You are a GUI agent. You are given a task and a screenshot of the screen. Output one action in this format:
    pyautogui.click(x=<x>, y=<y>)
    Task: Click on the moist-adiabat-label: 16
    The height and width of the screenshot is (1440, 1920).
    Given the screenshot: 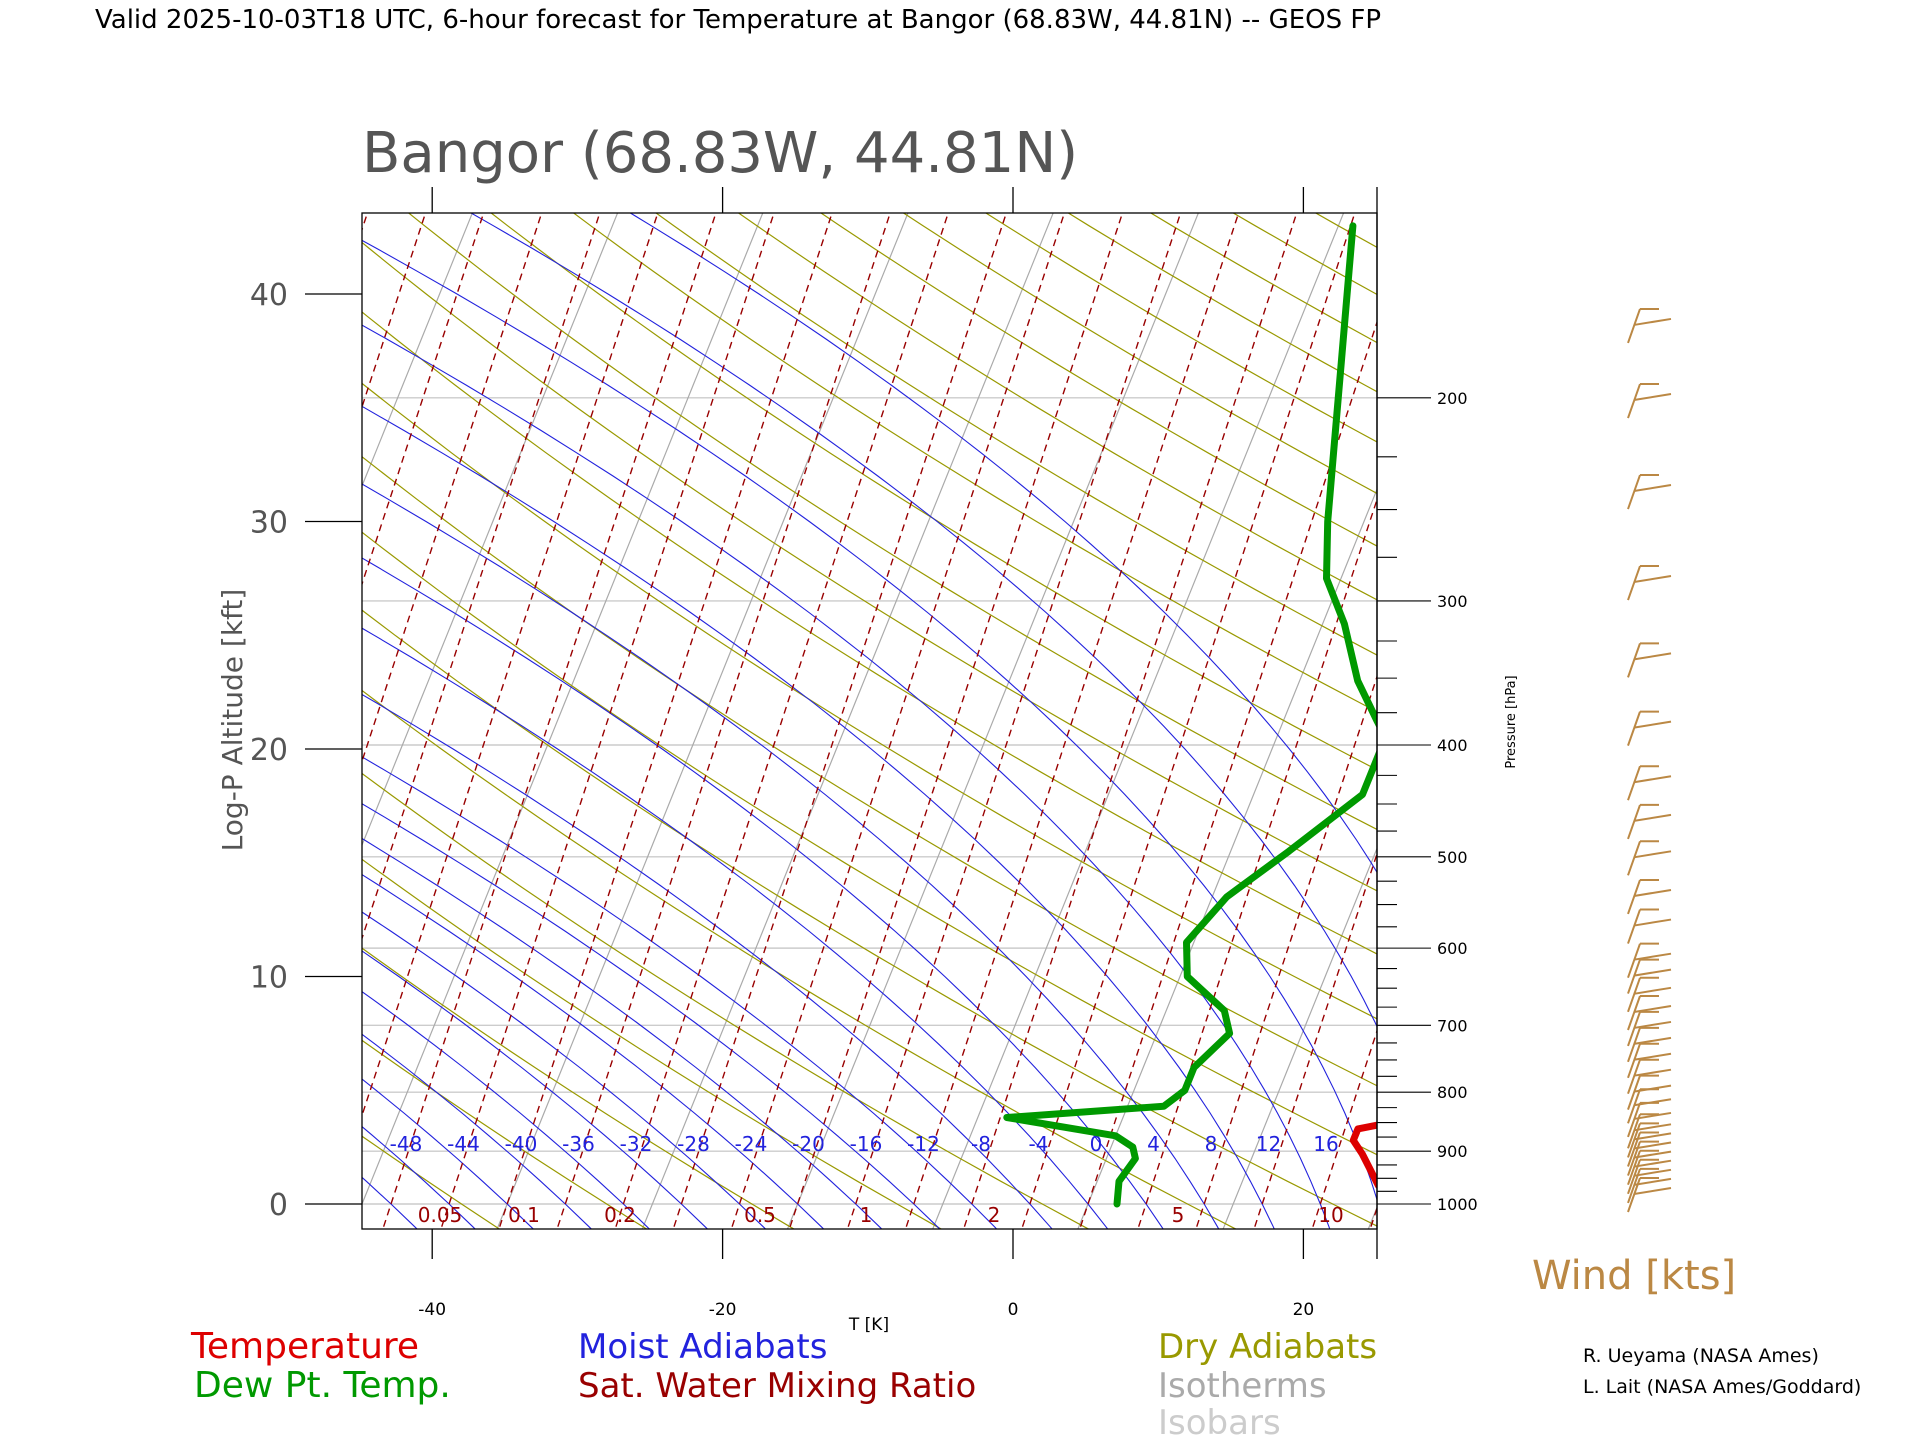 What is the action you would take?
    pyautogui.click(x=1325, y=1144)
    